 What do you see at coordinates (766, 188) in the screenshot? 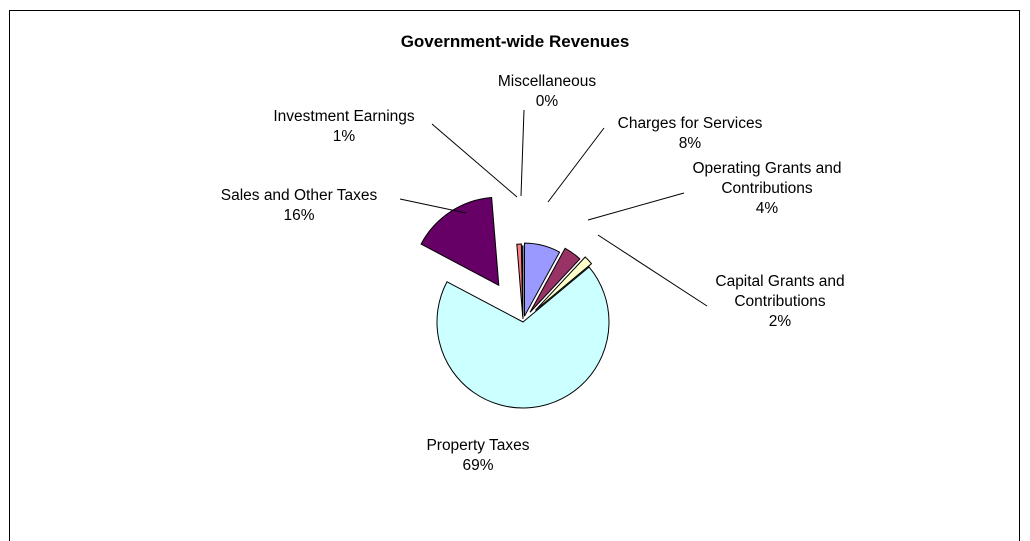
I see `data-label: Operating Grants and Contributions 4%` at bounding box center [766, 188].